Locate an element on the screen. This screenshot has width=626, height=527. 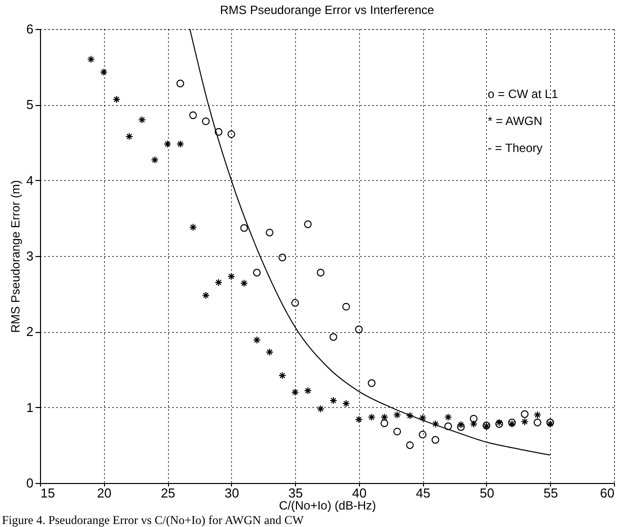
chart-title: RMS Pseudorange Error vs Interference is located at coordinates (327, 10).